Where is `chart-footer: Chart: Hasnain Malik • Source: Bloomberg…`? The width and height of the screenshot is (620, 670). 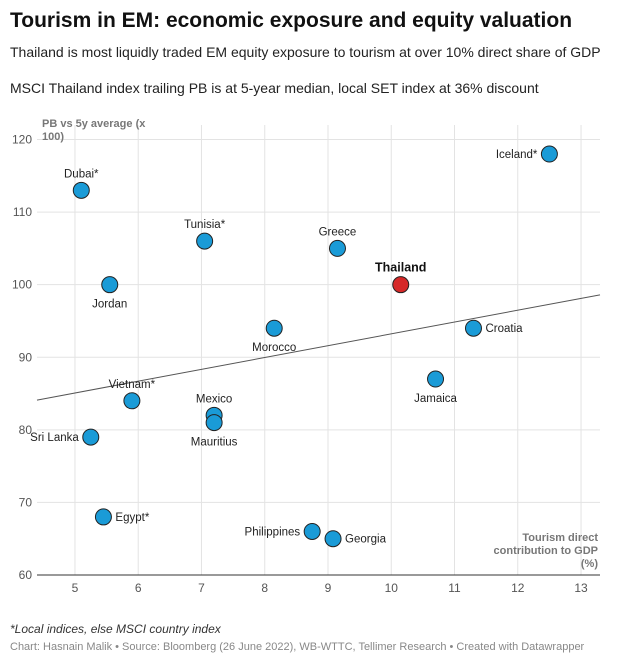
chart-footer: Chart: Hasnain Malik • Source: Bloomberg… is located at coordinates (297, 647).